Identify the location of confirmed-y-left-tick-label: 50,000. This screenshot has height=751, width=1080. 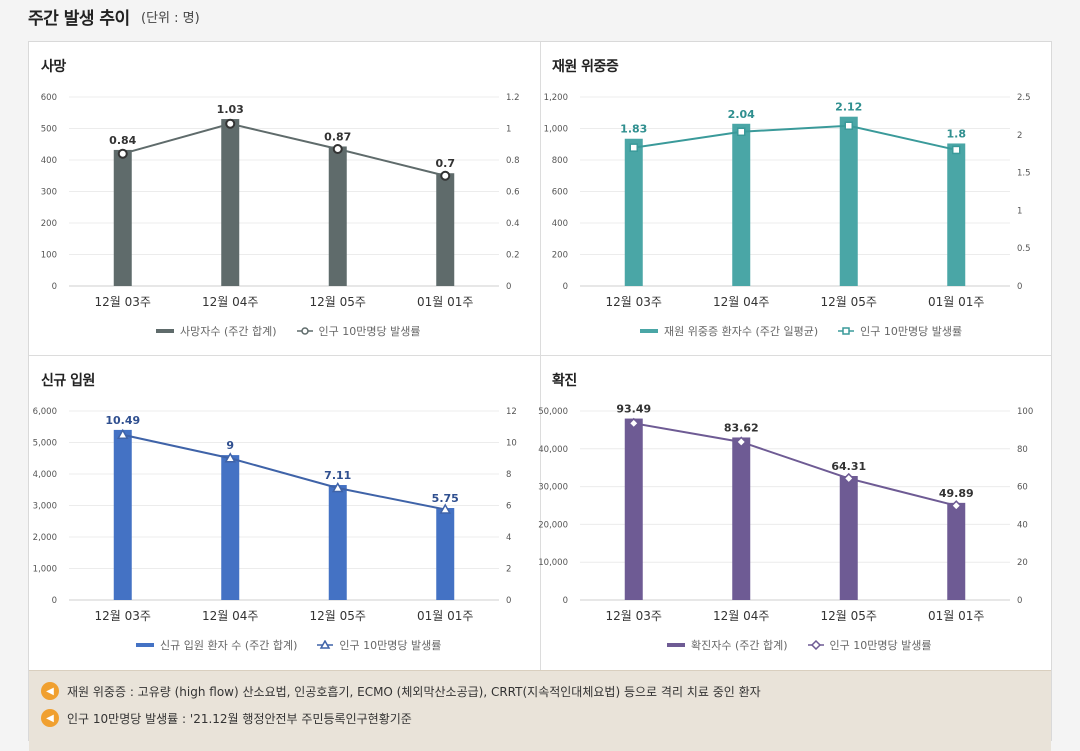
(553, 412).